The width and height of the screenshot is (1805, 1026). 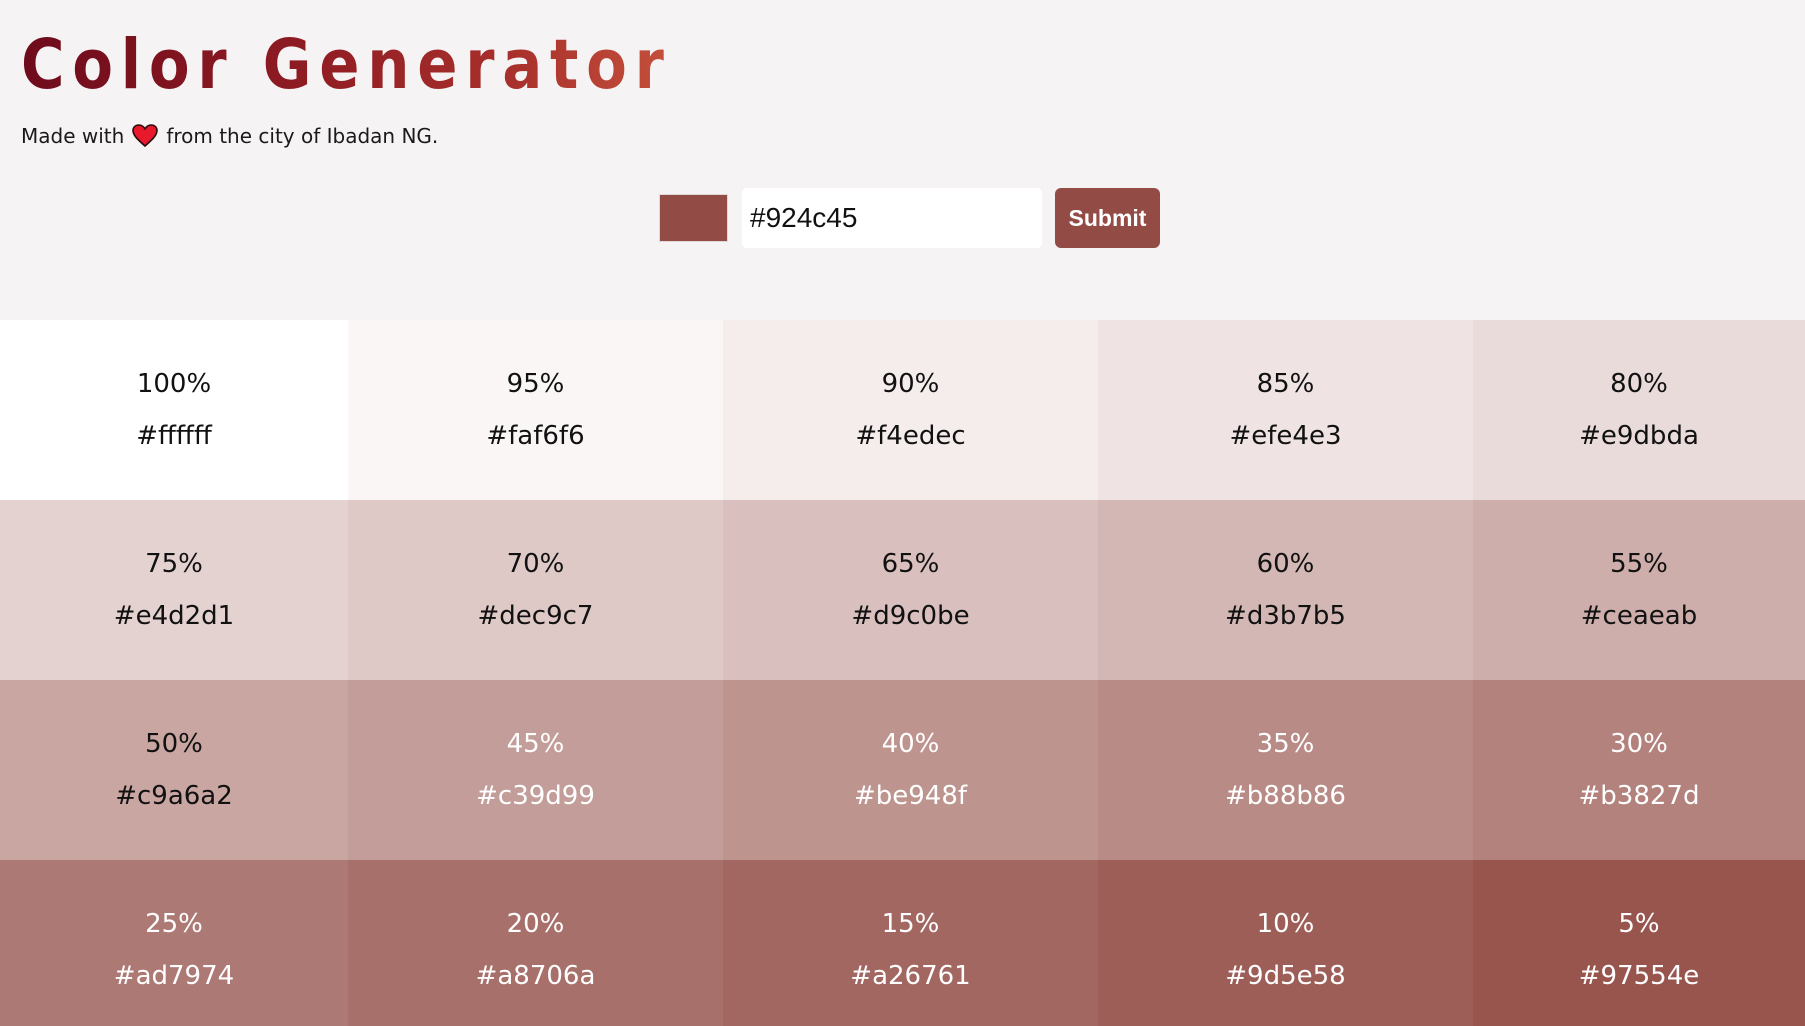 I want to click on swatch-hex: #ceaeab, so click(x=1639, y=616).